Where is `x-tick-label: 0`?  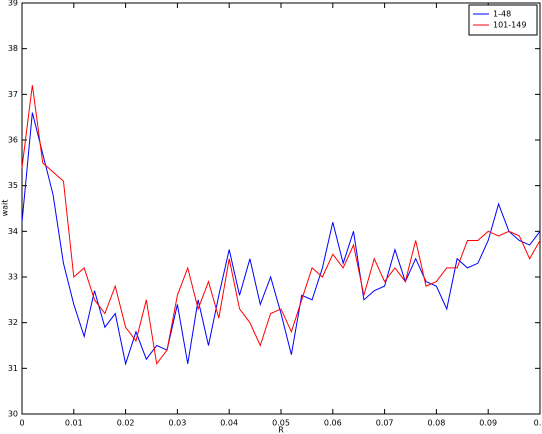
x-tick-label: 0 is located at coordinates (21, 423).